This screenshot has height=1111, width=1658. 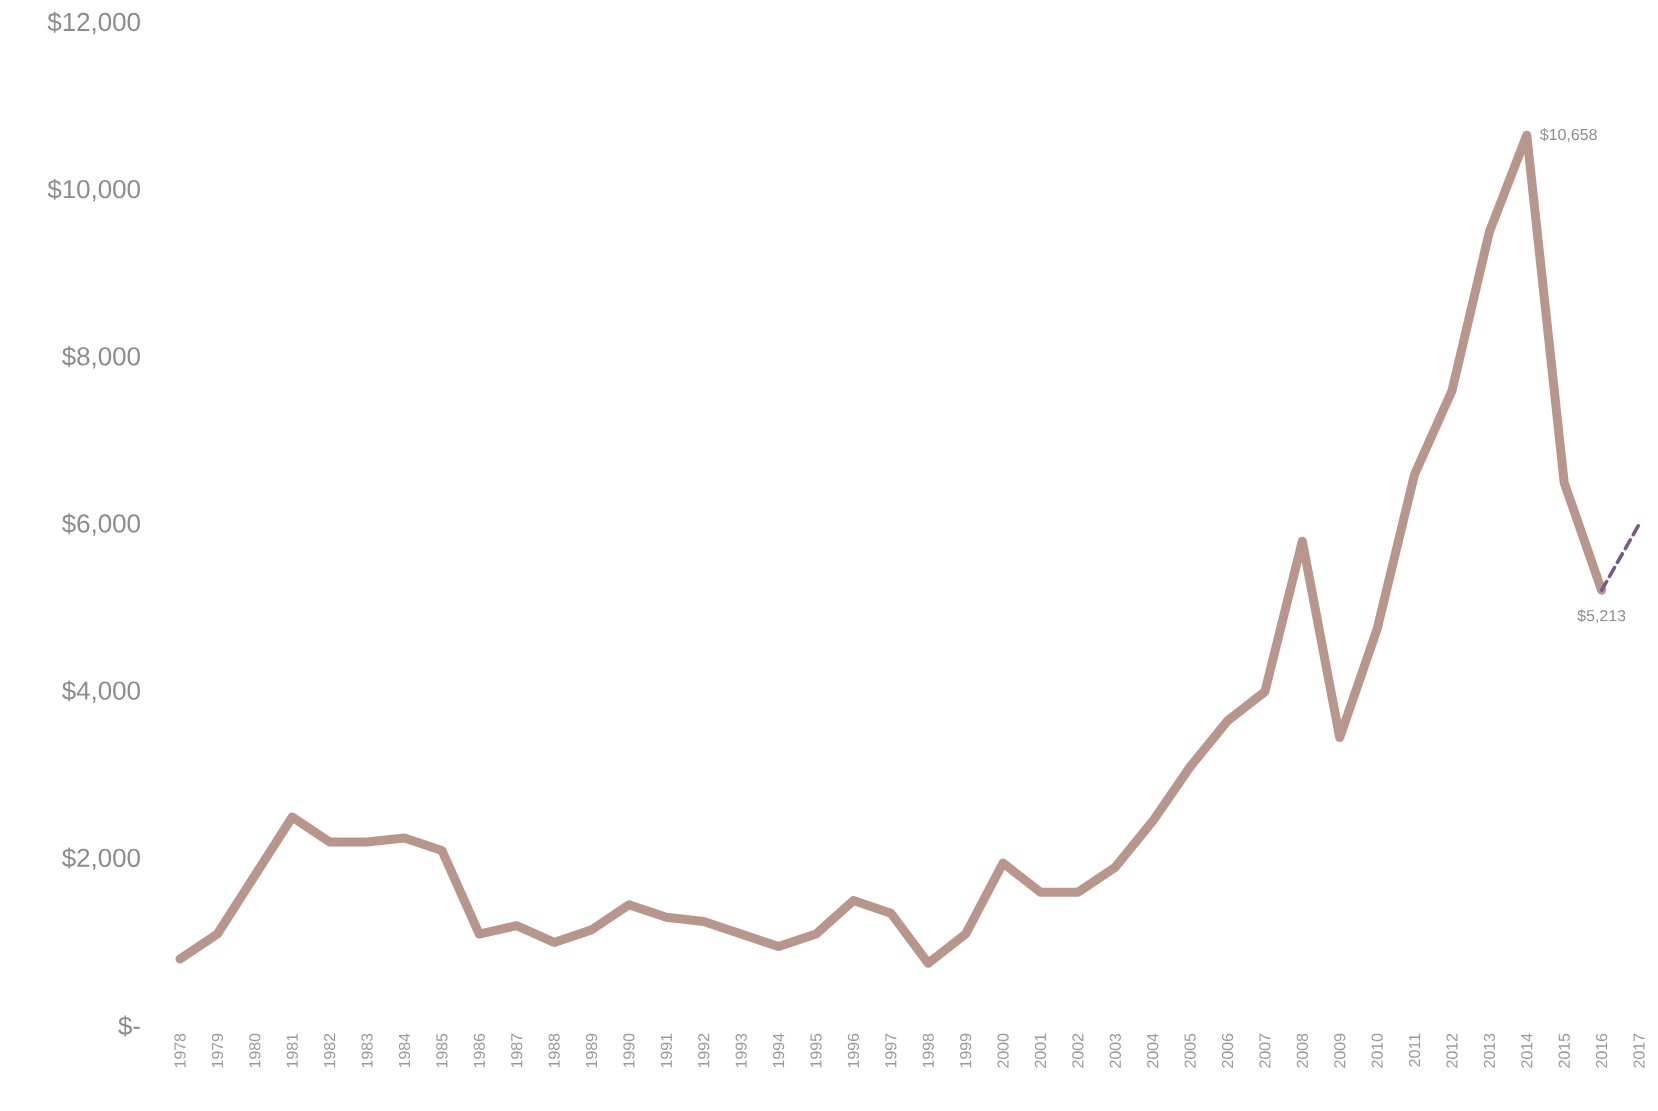 I want to click on x-tick-label: 2001, so click(x=1040, y=1050).